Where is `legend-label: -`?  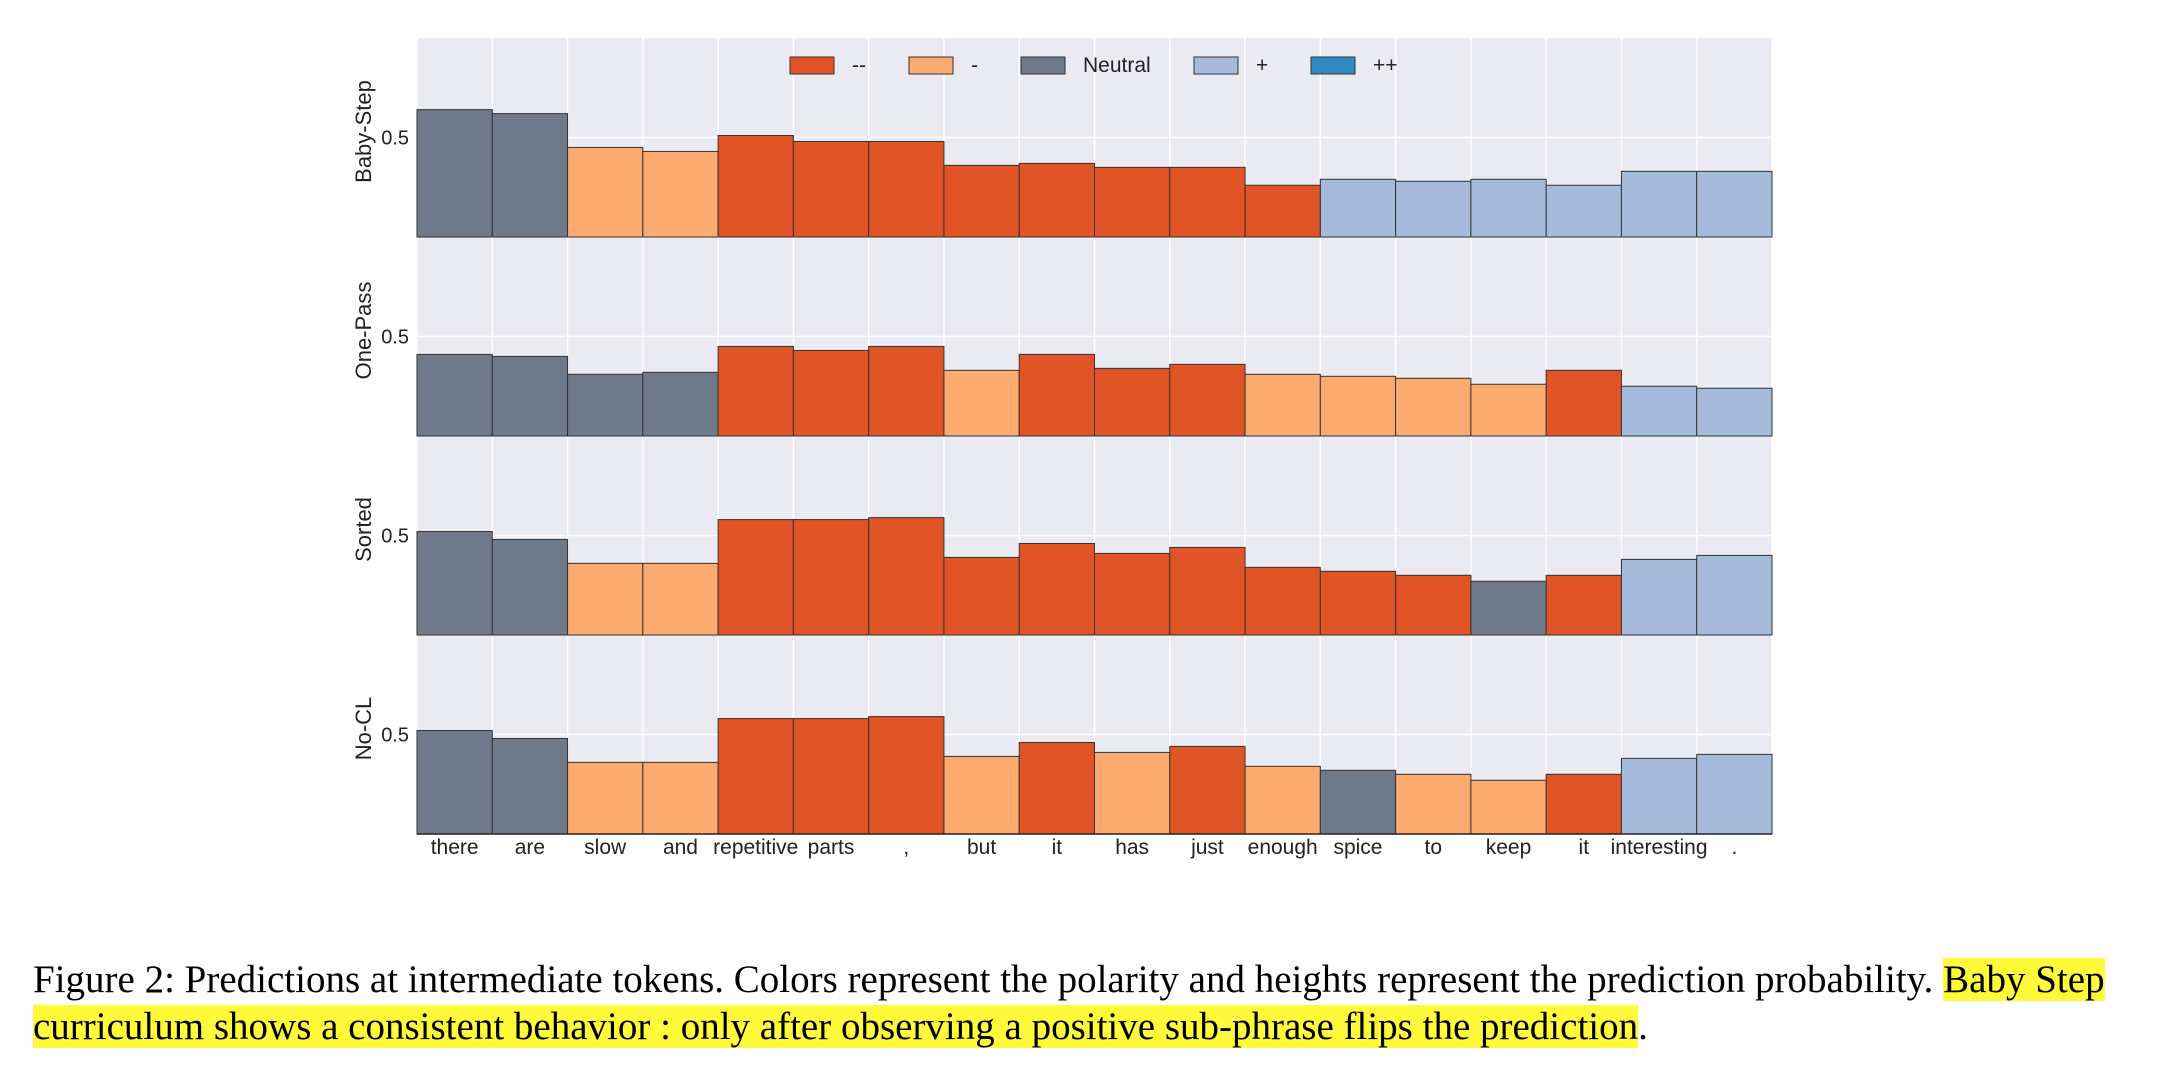
legend-label: - is located at coordinates (974, 65).